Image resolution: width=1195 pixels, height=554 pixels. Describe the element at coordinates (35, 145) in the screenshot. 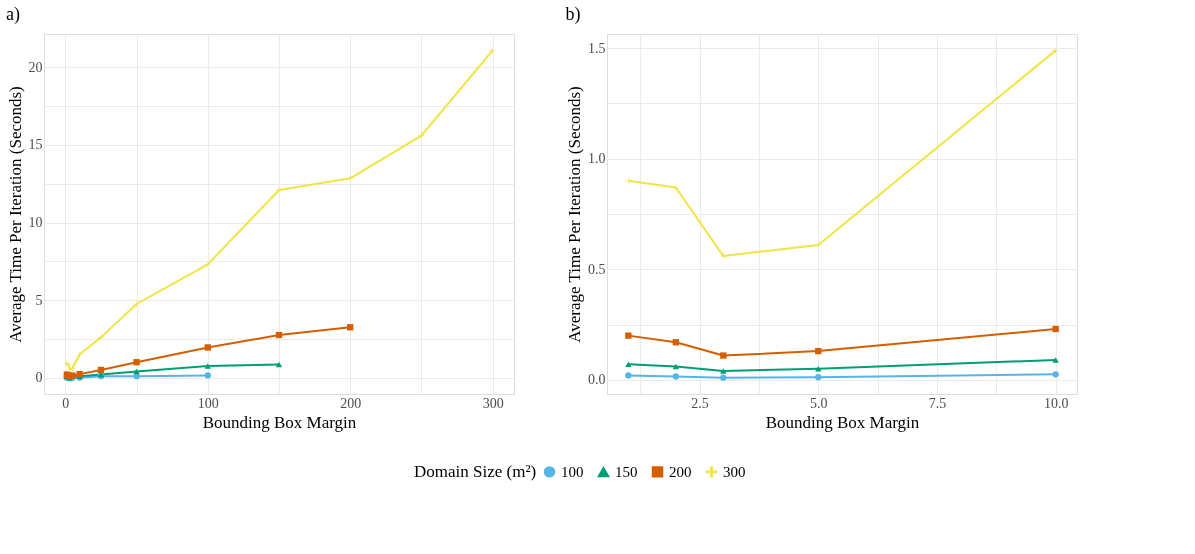

I see `y-tick-label: 15` at that location.